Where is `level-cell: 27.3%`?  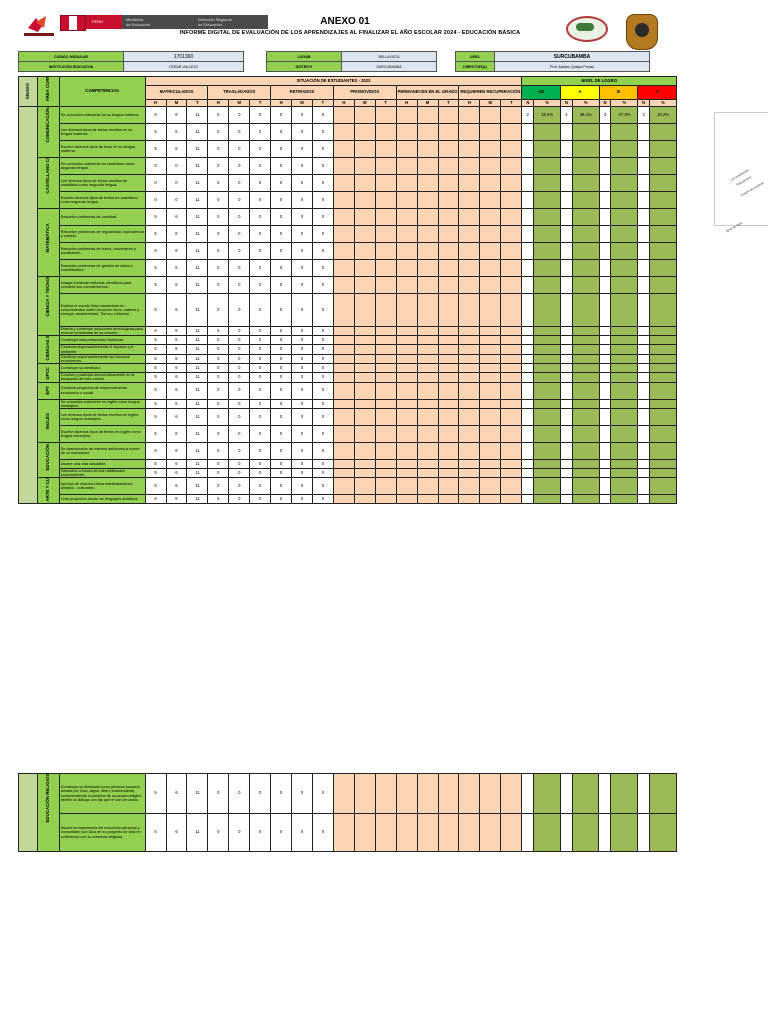
level-cell: 27.3% is located at coordinates (624, 115).